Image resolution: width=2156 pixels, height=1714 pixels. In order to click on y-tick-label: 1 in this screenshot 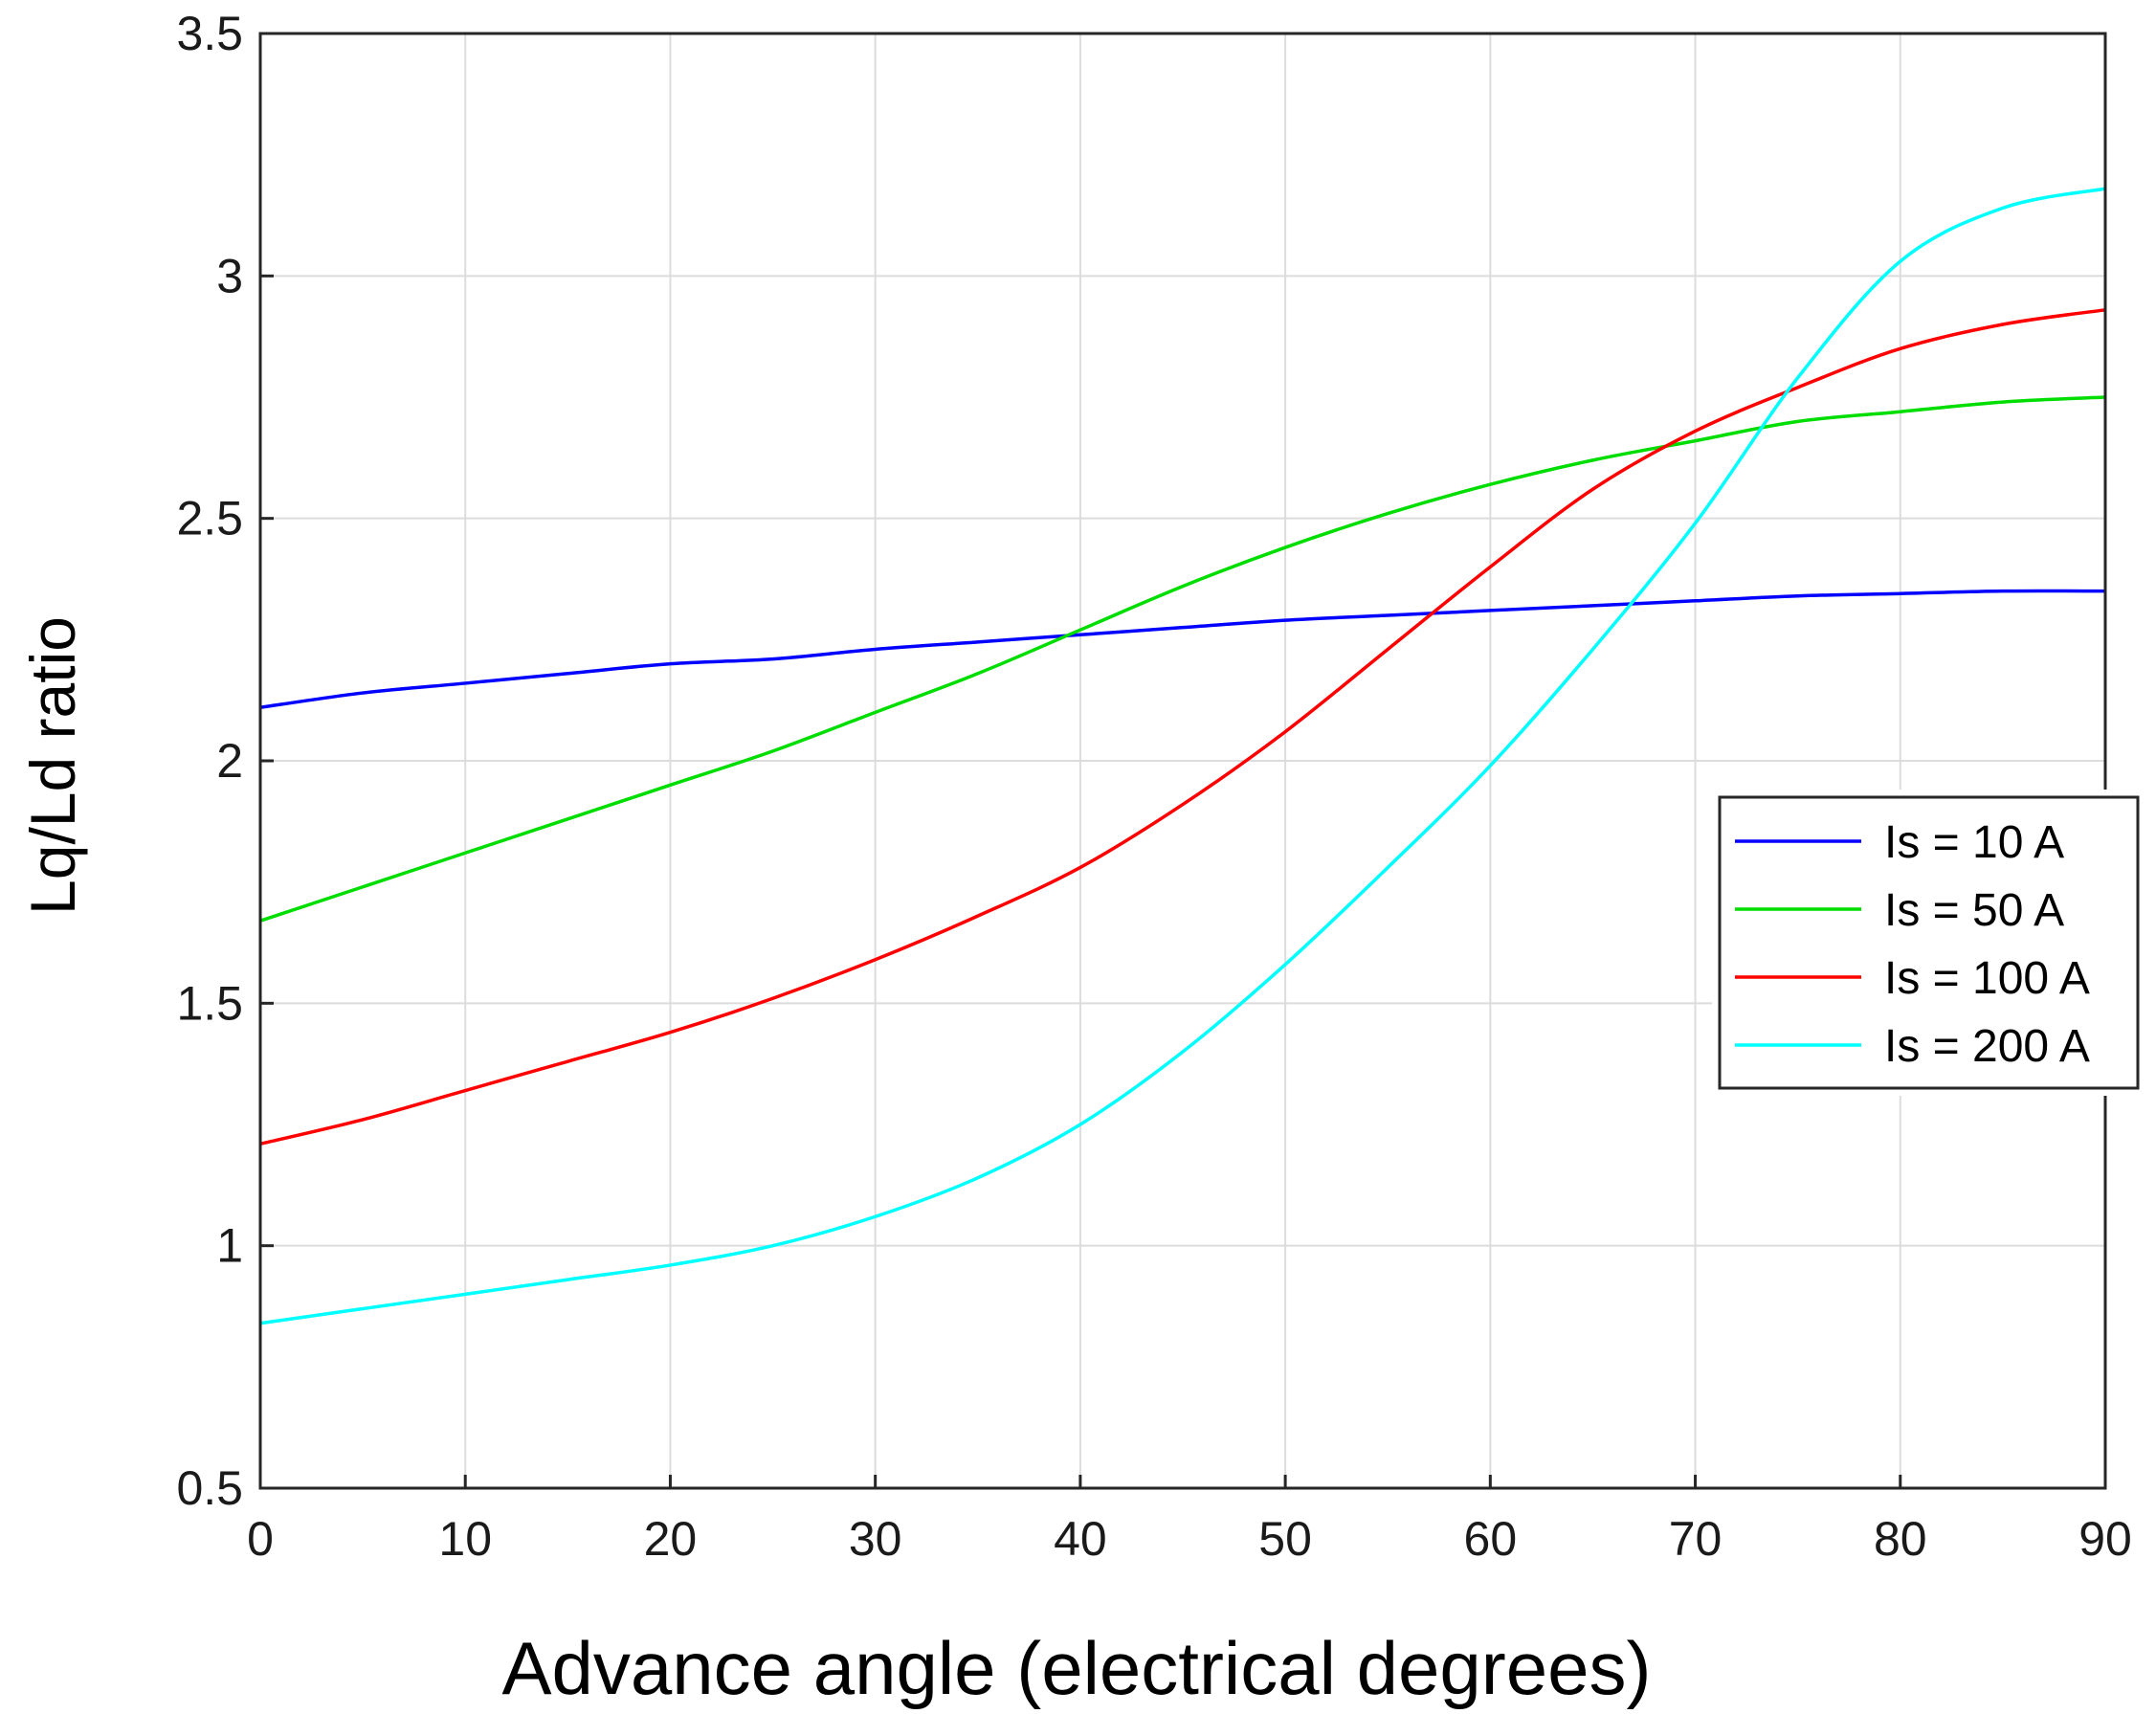, I will do `click(229, 1246)`.